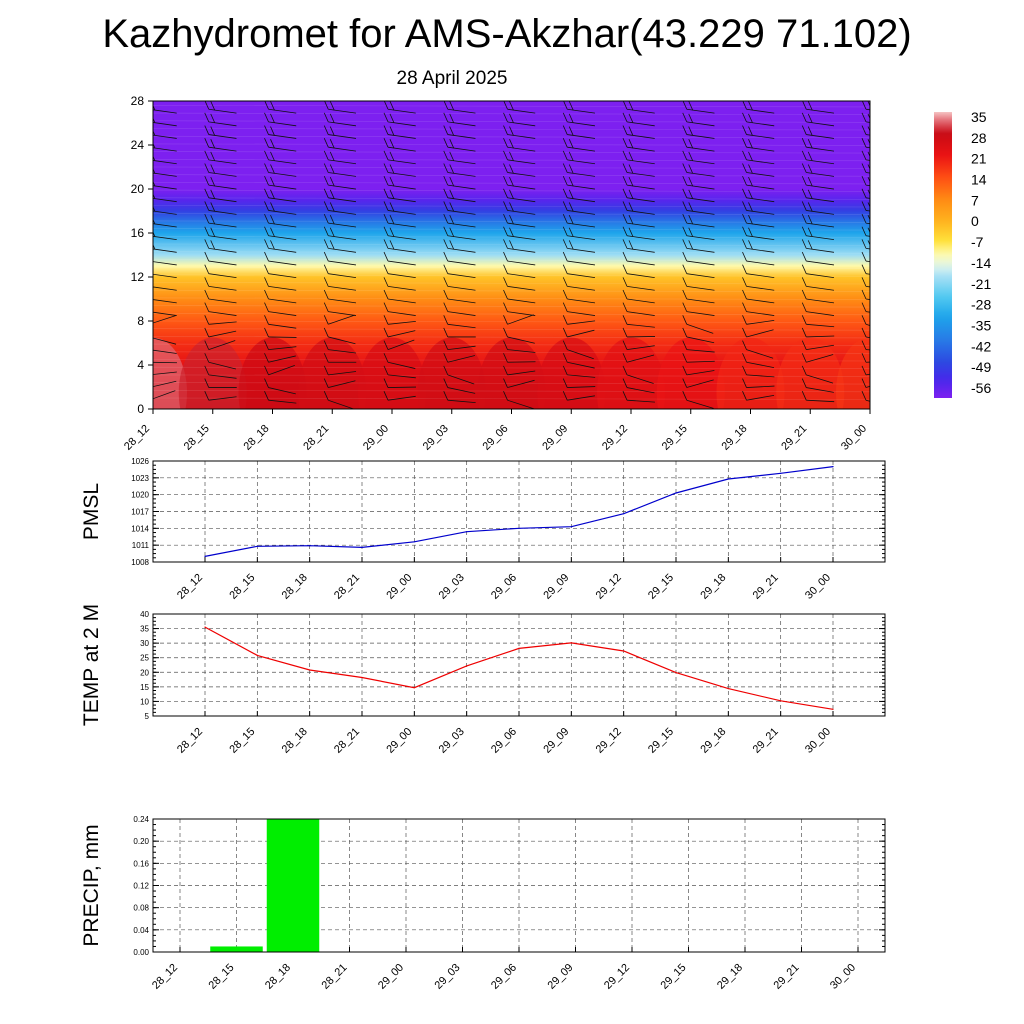 The height and width of the screenshot is (1024, 1024). I want to click on precip-bar, so click(293, 885).